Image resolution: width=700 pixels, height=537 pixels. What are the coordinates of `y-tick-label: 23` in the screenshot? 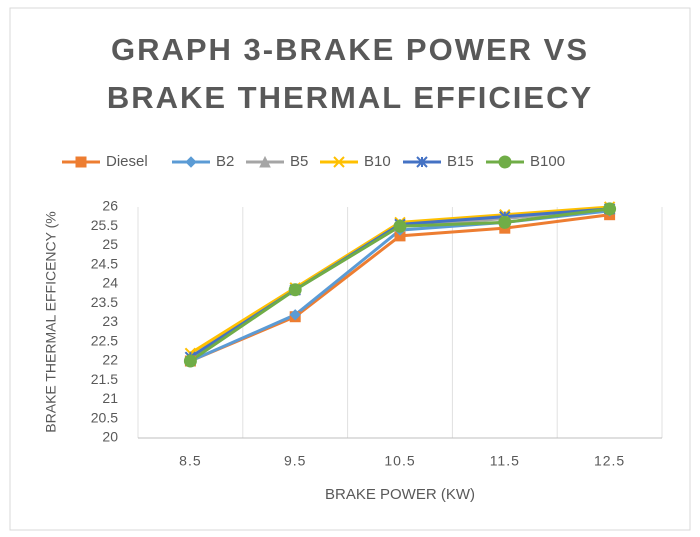 It's located at (110, 321).